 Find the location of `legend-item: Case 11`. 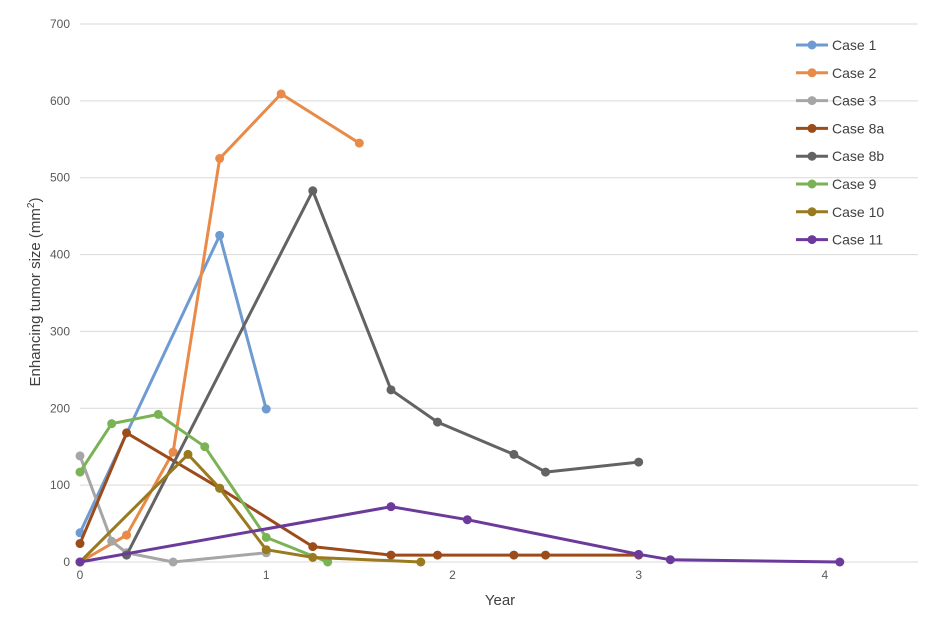

legend-item: Case 11 is located at coordinates (839, 240).